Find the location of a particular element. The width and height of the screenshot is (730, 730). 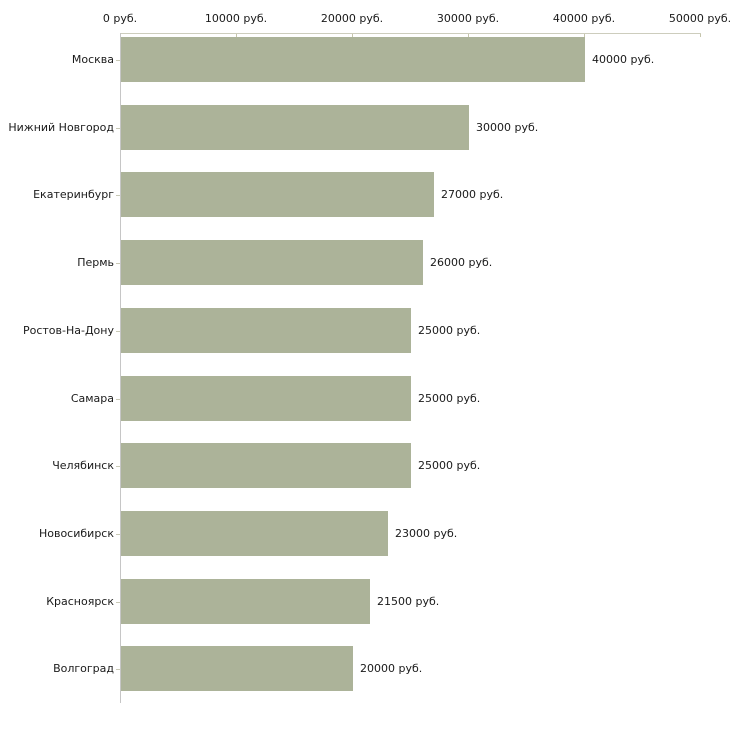

category-label: Ростов-На-Дону is located at coordinates (68, 330).